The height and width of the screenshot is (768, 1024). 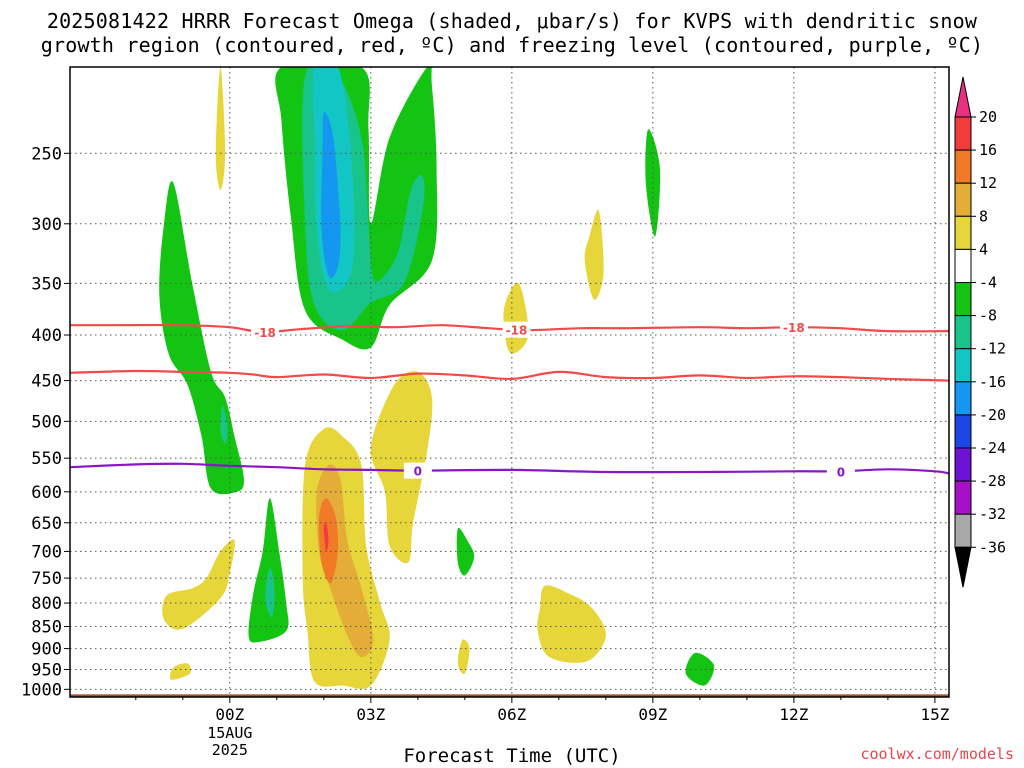 I want to click on y-tick-label: 900, so click(x=46, y=650).